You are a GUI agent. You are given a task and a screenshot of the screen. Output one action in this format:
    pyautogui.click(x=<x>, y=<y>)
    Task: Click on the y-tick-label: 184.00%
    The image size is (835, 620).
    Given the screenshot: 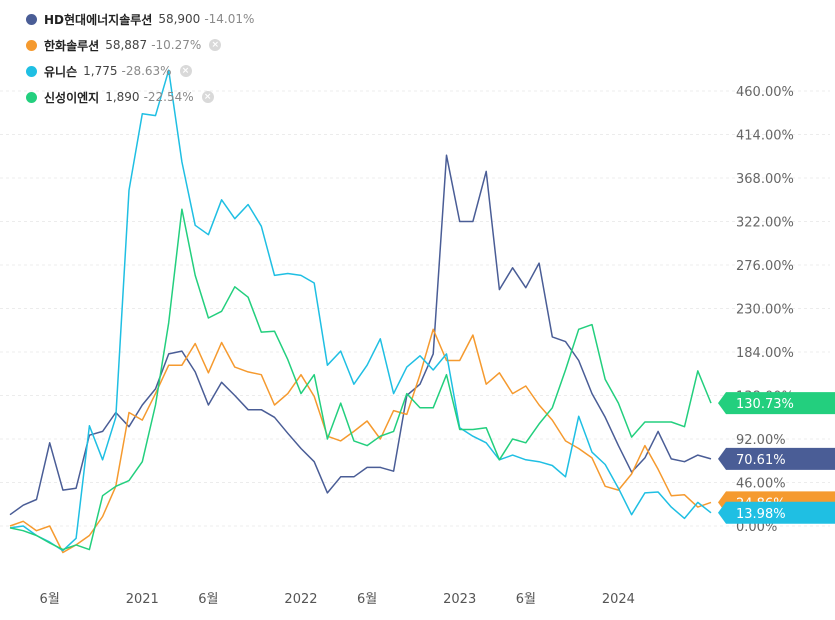 What is the action you would take?
    pyautogui.click(x=765, y=353)
    